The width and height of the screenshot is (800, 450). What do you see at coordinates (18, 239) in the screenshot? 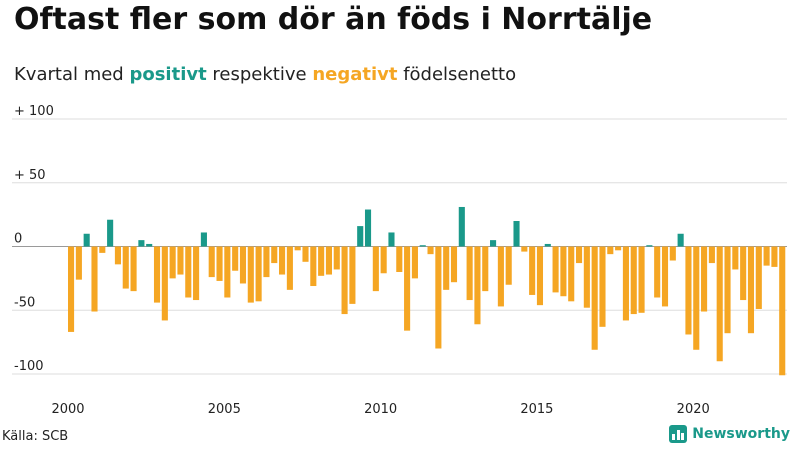
I see `y-tick-label: 0` at bounding box center [18, 239].